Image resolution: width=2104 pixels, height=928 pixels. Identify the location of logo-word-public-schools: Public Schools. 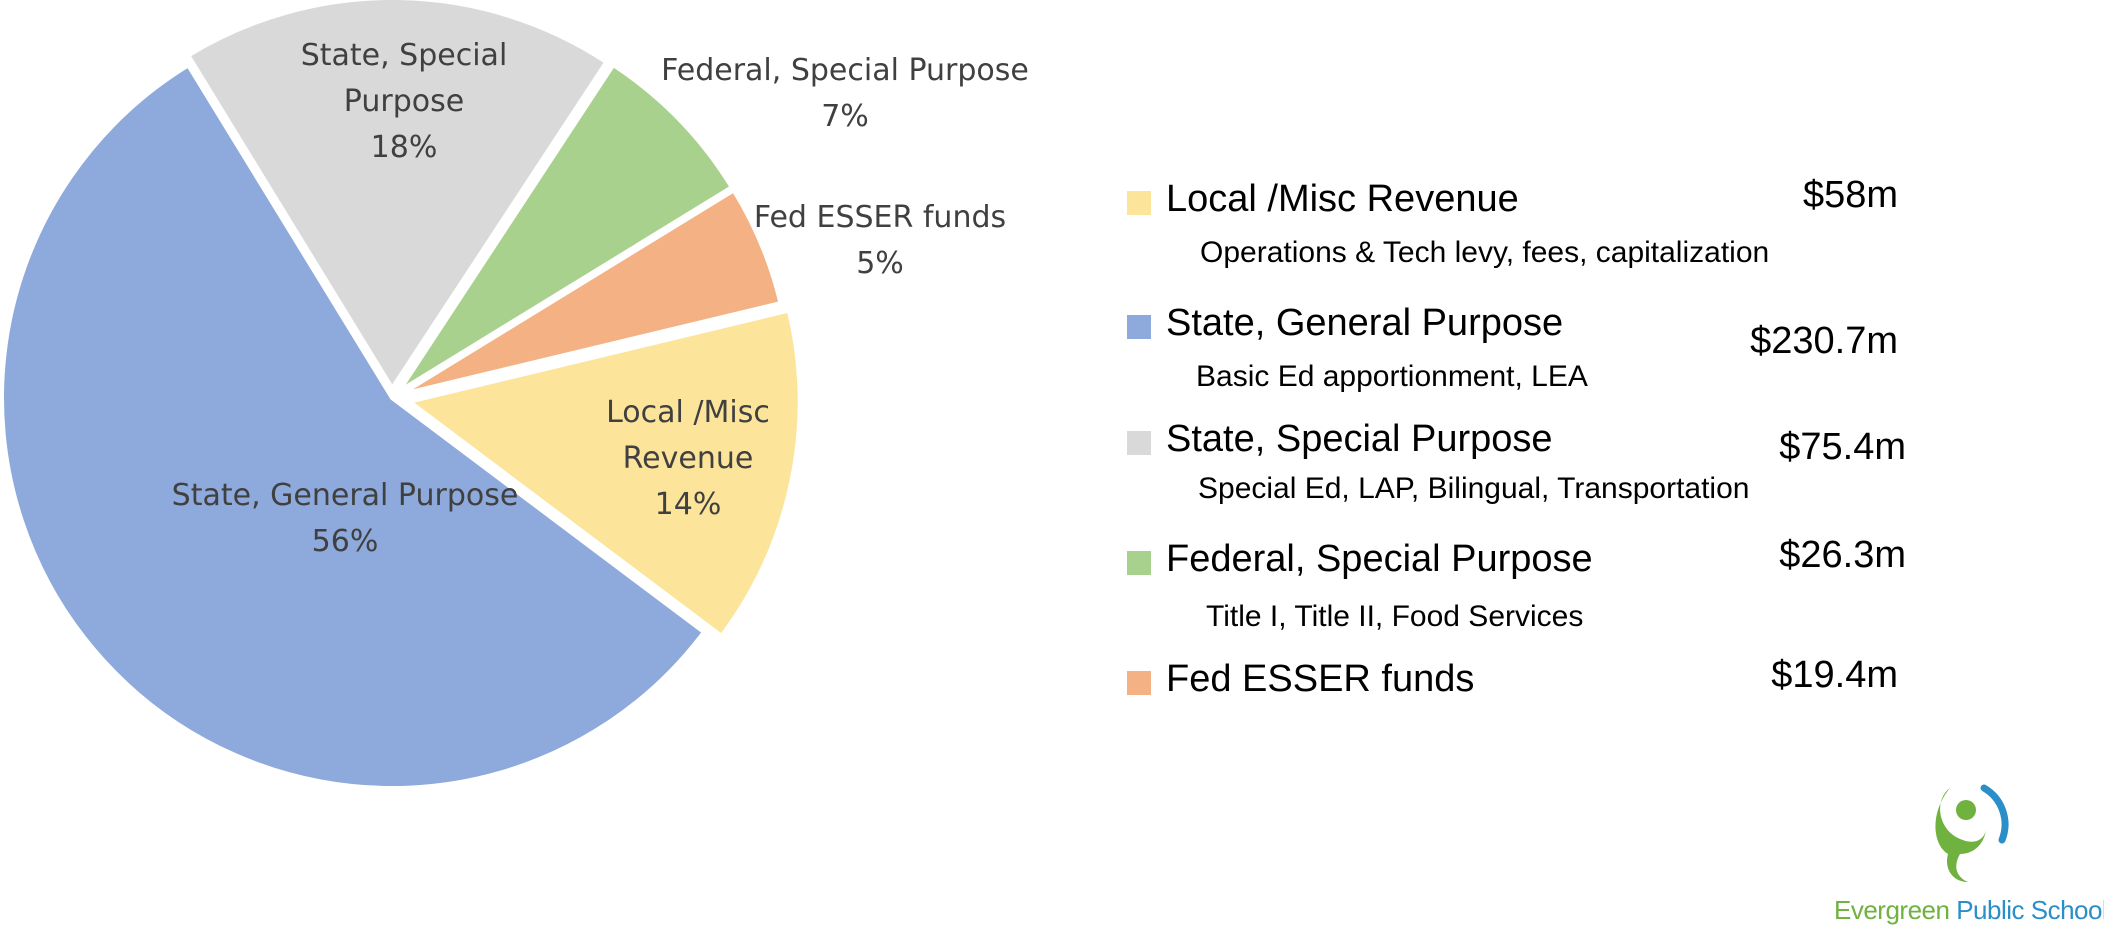
(2030, 910).